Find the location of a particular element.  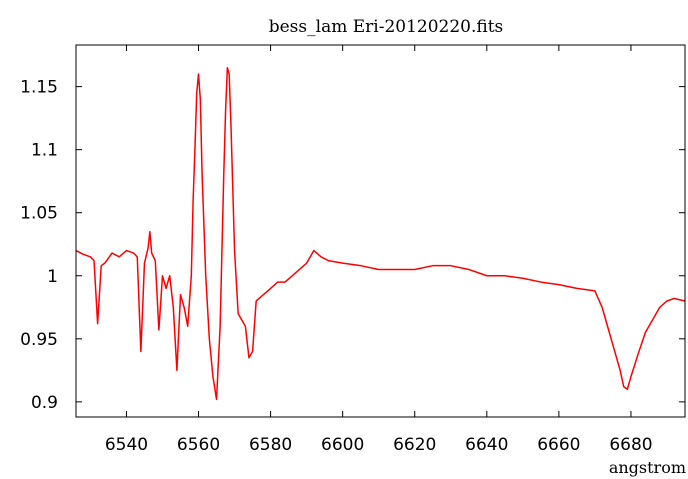

chart-title: bess_lam Eri-20120220.fits is located at coordinates (386, 27).